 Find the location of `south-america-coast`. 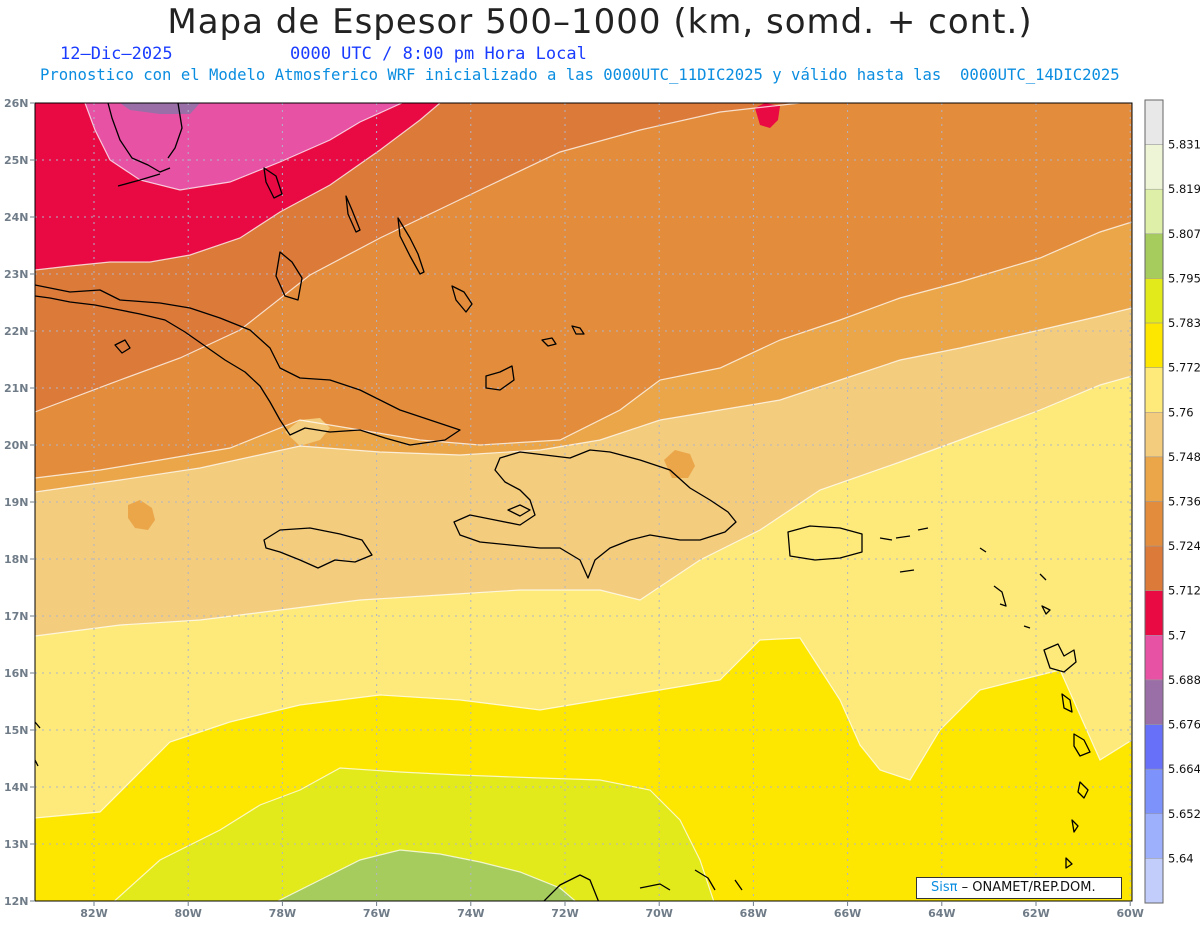

south-america-coast is located at coordinates (643, 885).